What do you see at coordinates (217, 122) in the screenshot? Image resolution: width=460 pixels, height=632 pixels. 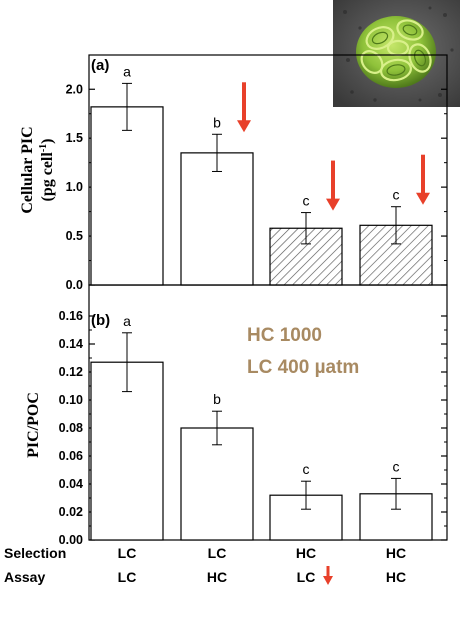 I see `panel-a-significance-letter: b` at bounding box center [217, 122].